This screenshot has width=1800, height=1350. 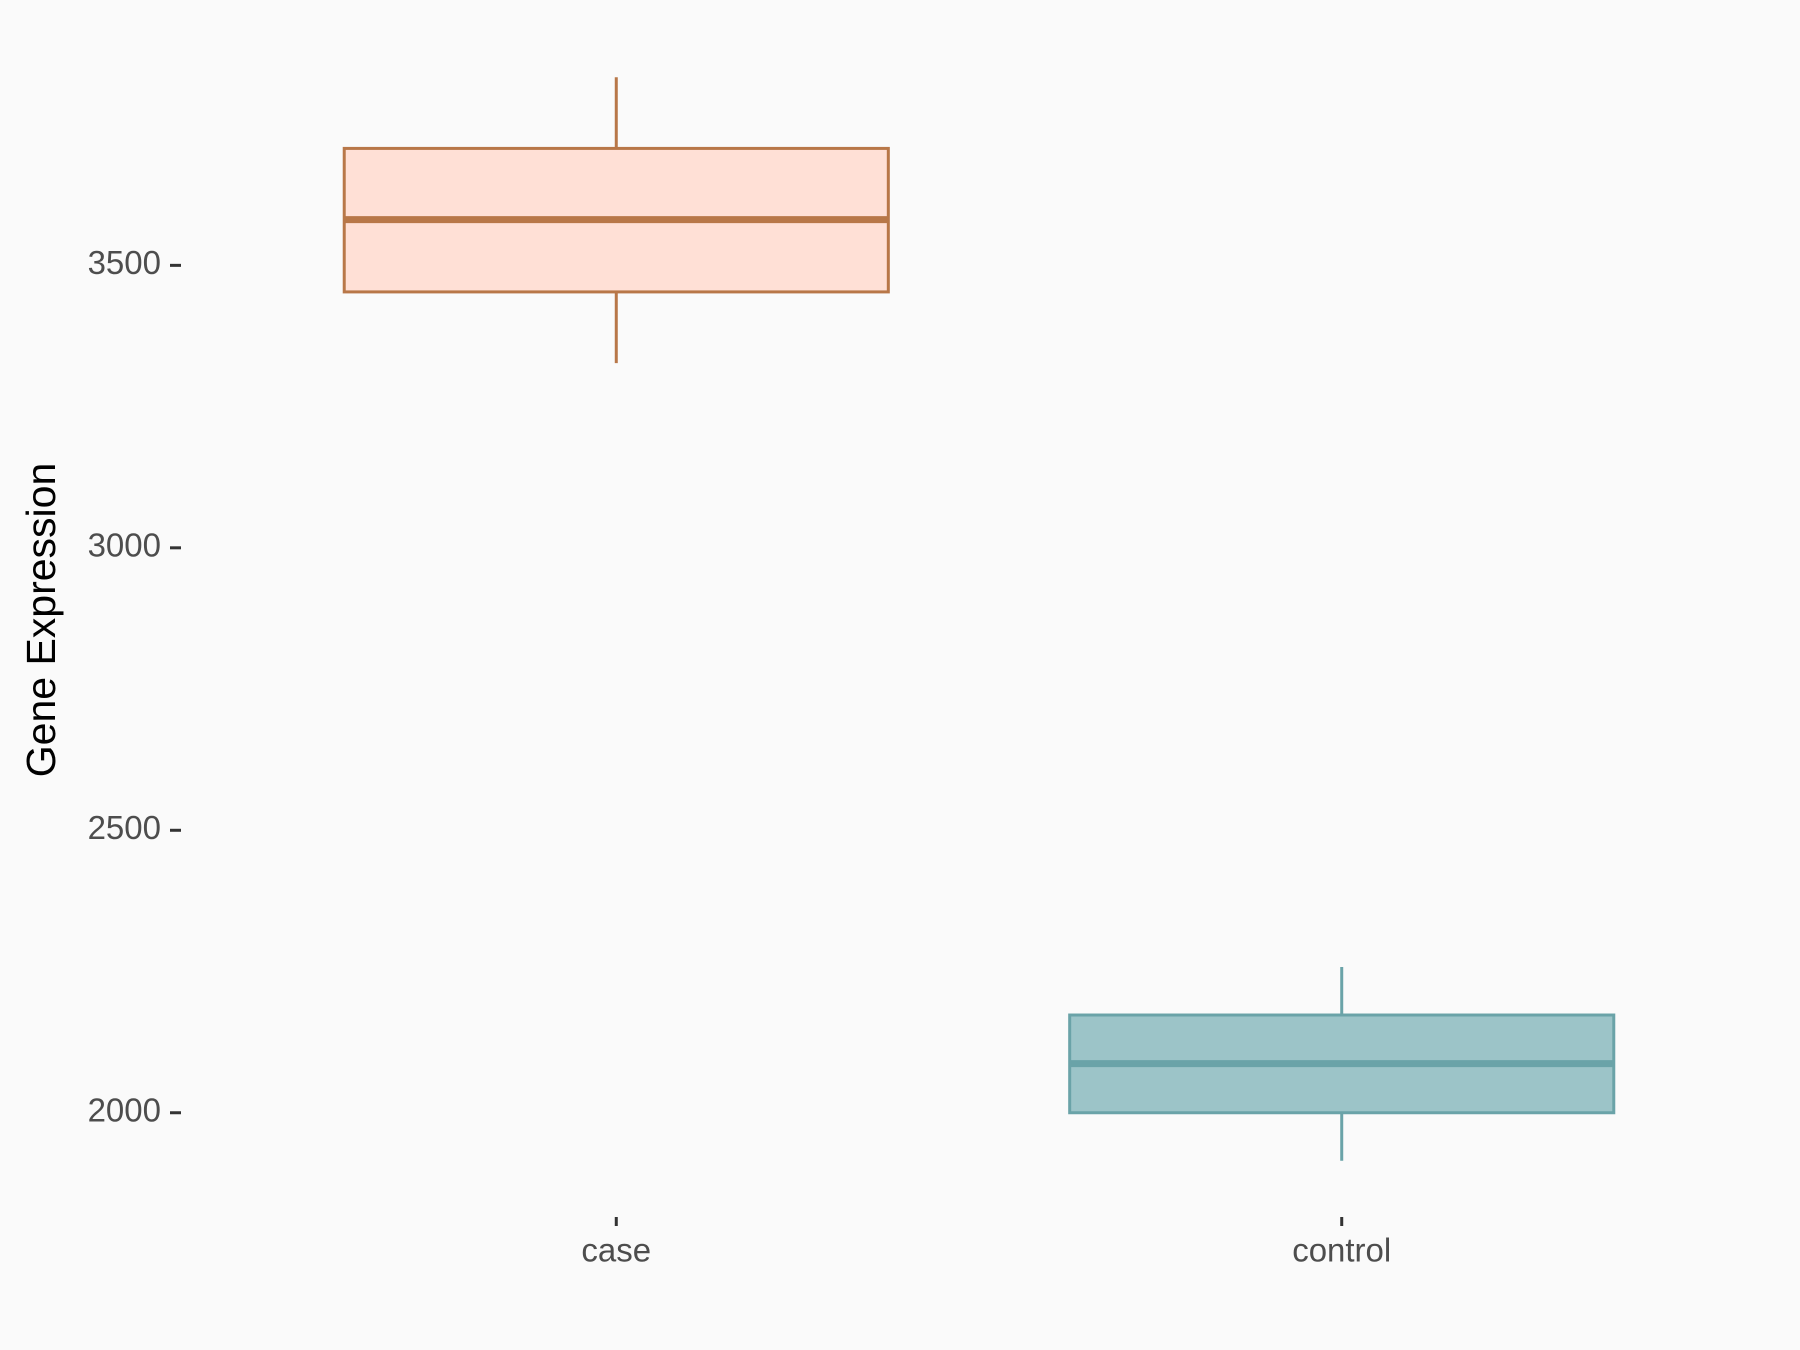 What do you see at coordinates (1341, 1250) in the screenshot?
I see `x-tick-label: control` at bounding box center [1341, 1250].